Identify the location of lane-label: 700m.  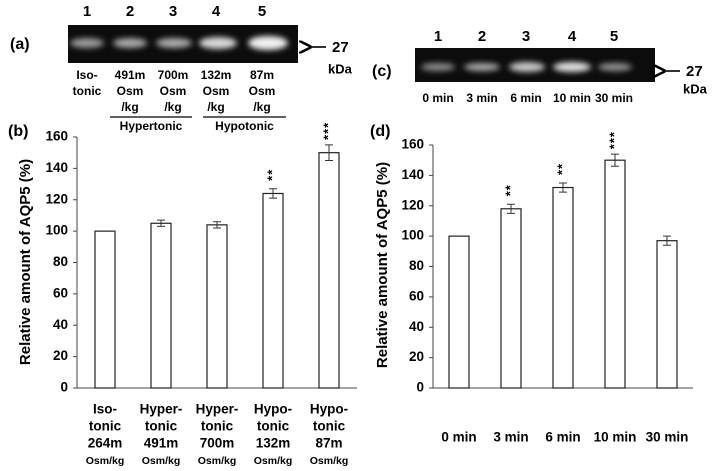
(173, 75).